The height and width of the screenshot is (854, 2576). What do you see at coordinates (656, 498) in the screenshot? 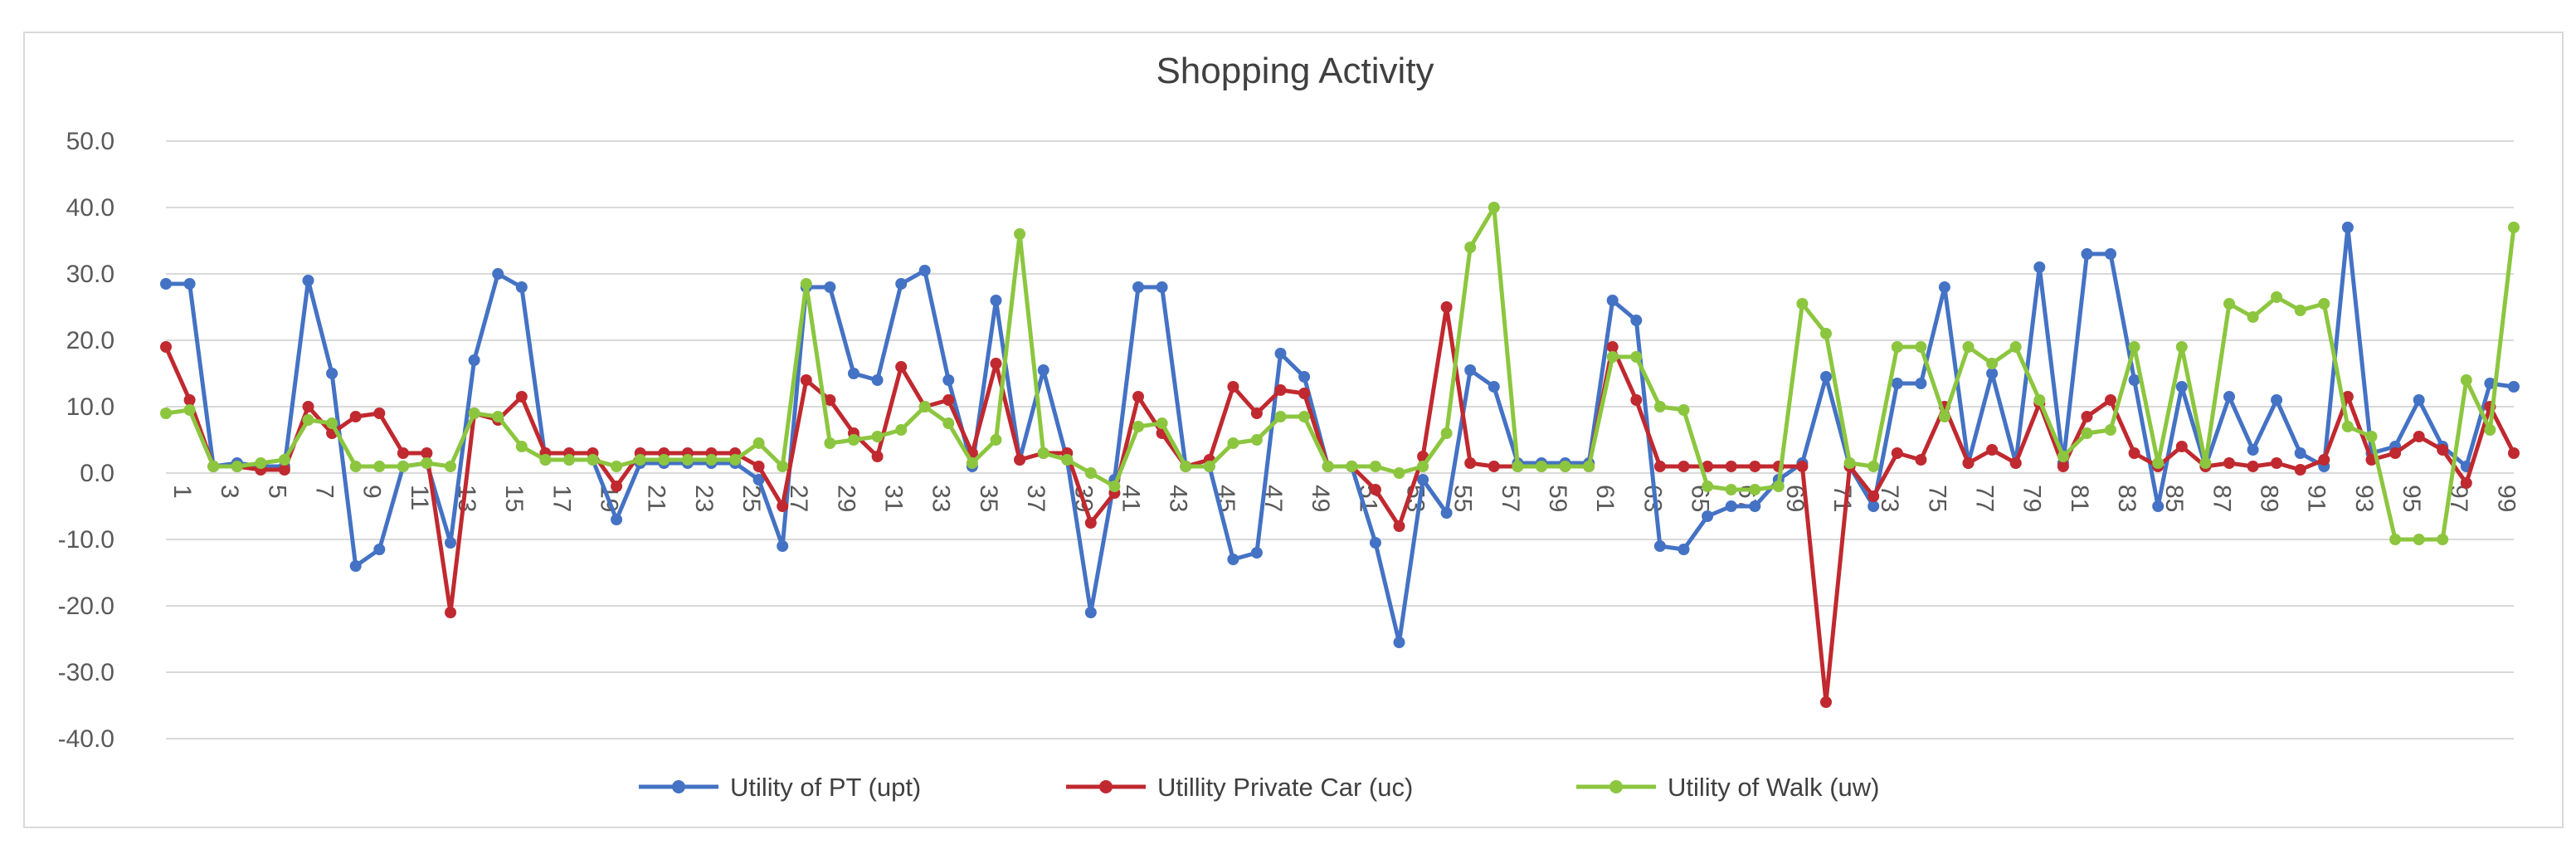
I see `x-tick-label: 21` at bounding box center [656, 498].